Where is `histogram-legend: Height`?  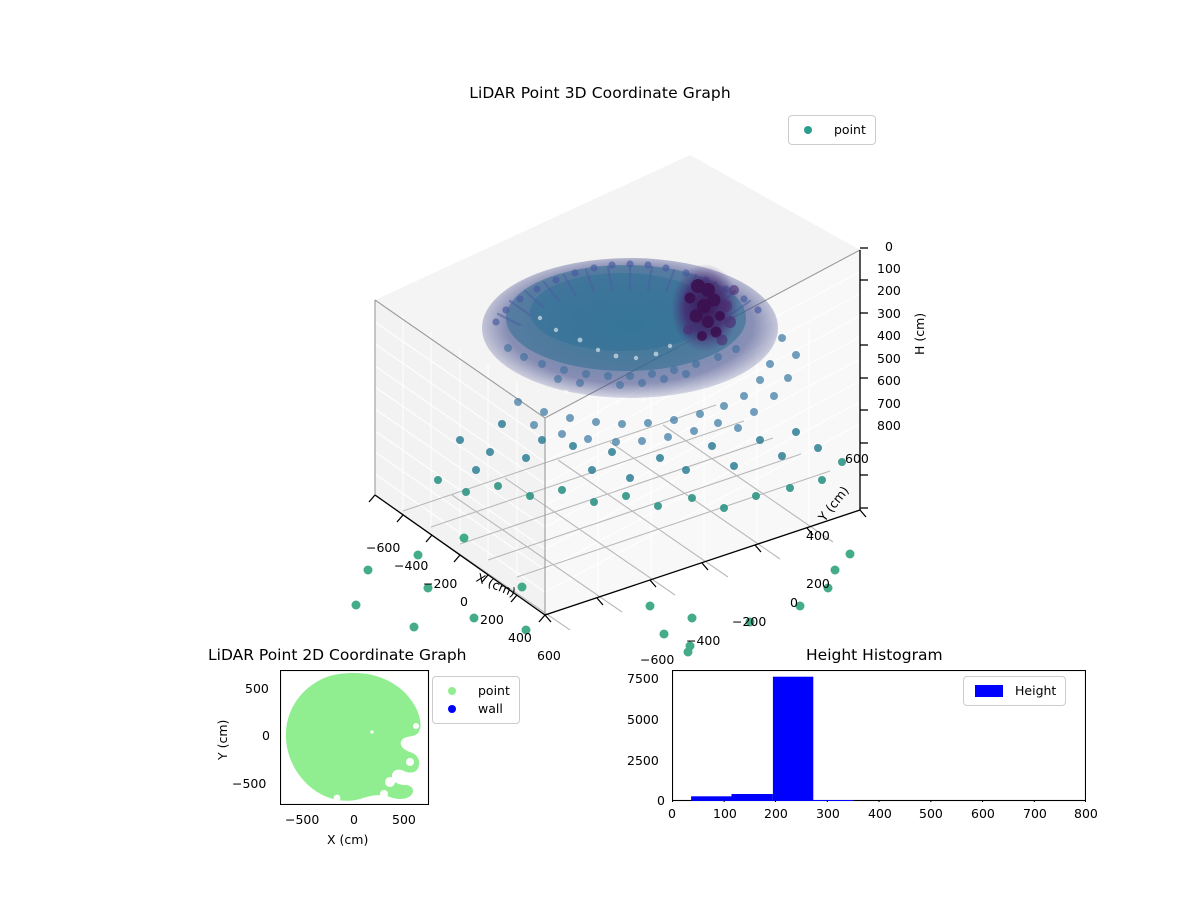 histogram-legend: Height is located at coordinates (1015, 691).